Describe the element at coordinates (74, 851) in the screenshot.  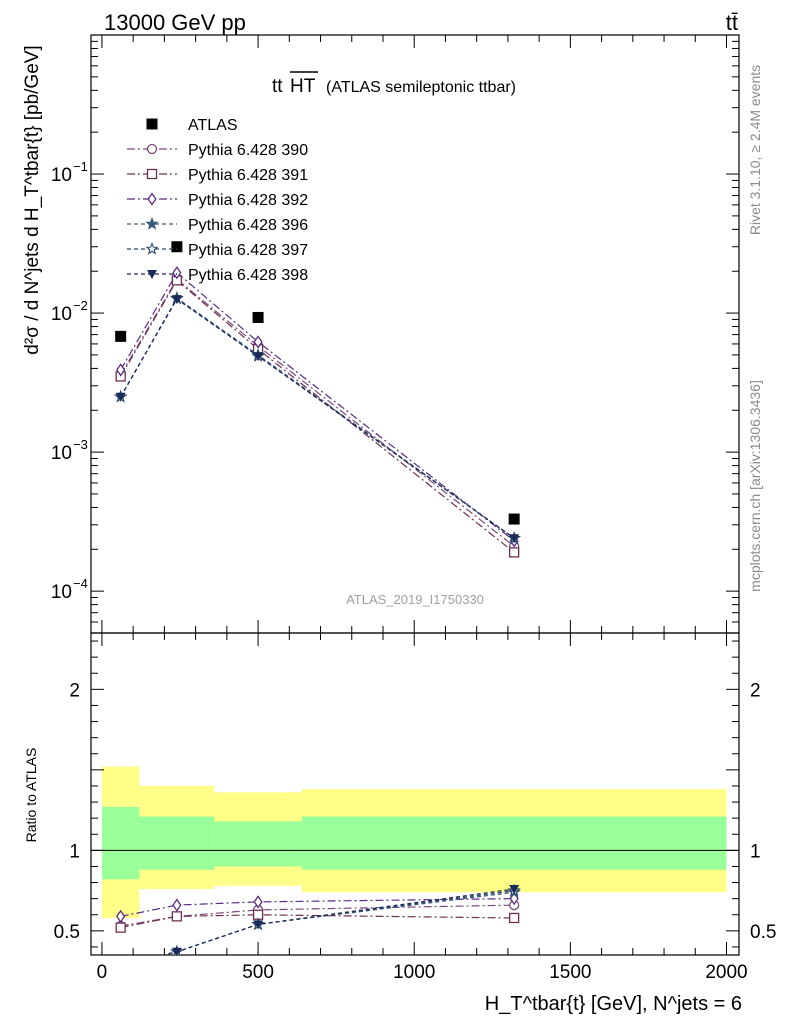
I see `ratio-ytick-label-left-1: 1` at that location.